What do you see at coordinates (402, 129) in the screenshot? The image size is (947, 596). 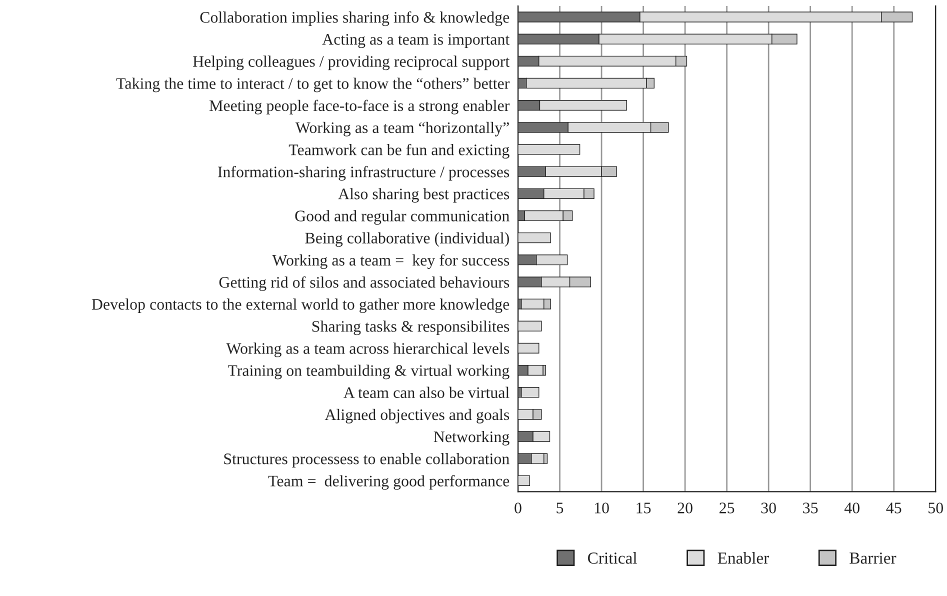 I see `y-tick-label: Working as a team “horizontally”` at bounding box center [402, 129].